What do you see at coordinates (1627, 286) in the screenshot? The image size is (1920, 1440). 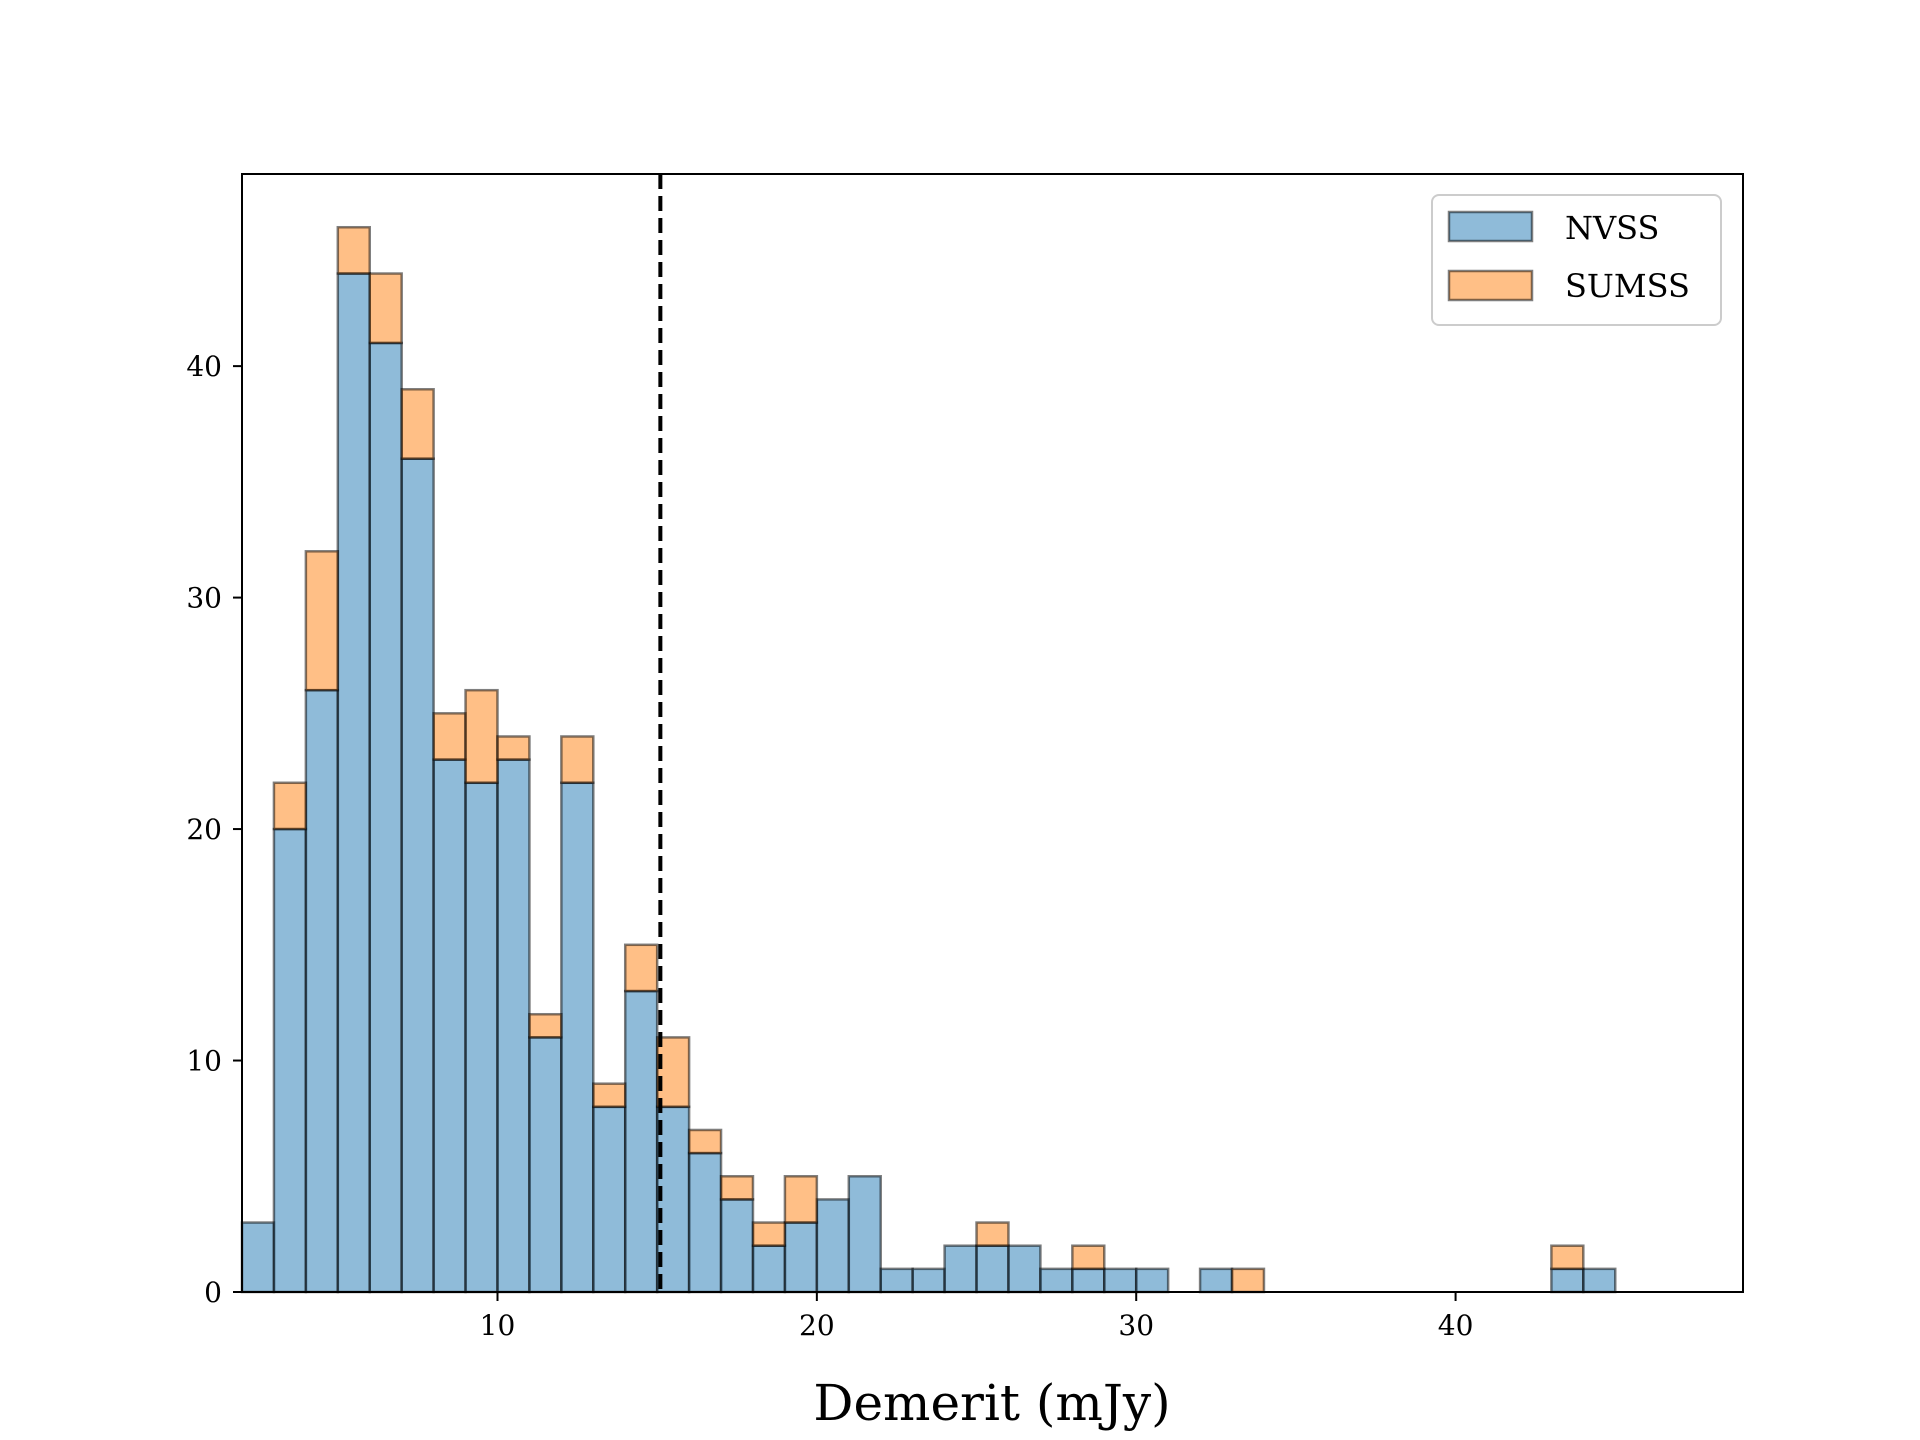 I see `legend-label-sumss: SUMSS` at bounding box center [1627, 286].